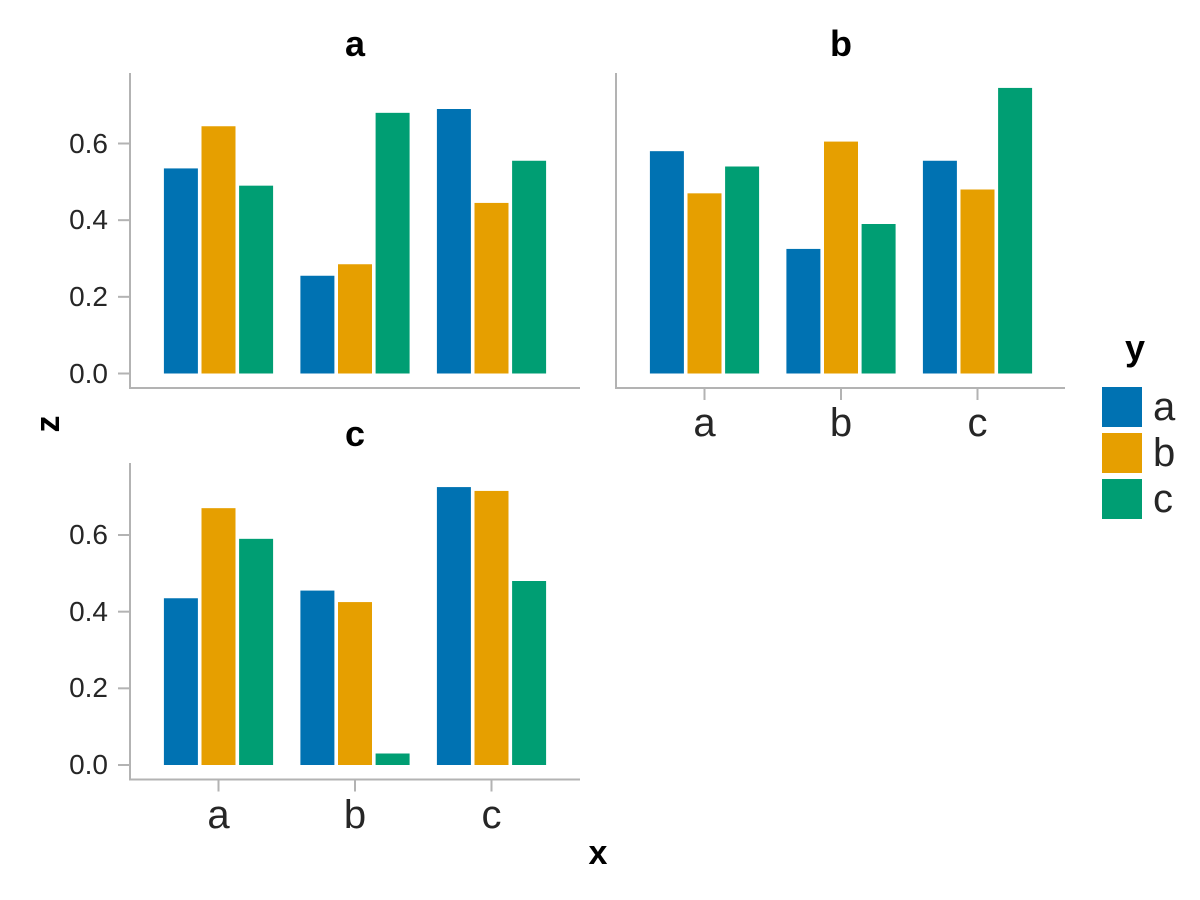 This screenshot has height=900, width=1200. Describe the element at coordinates (598, 853) in the screenshot. I see `x-axis-label: x` at that location.